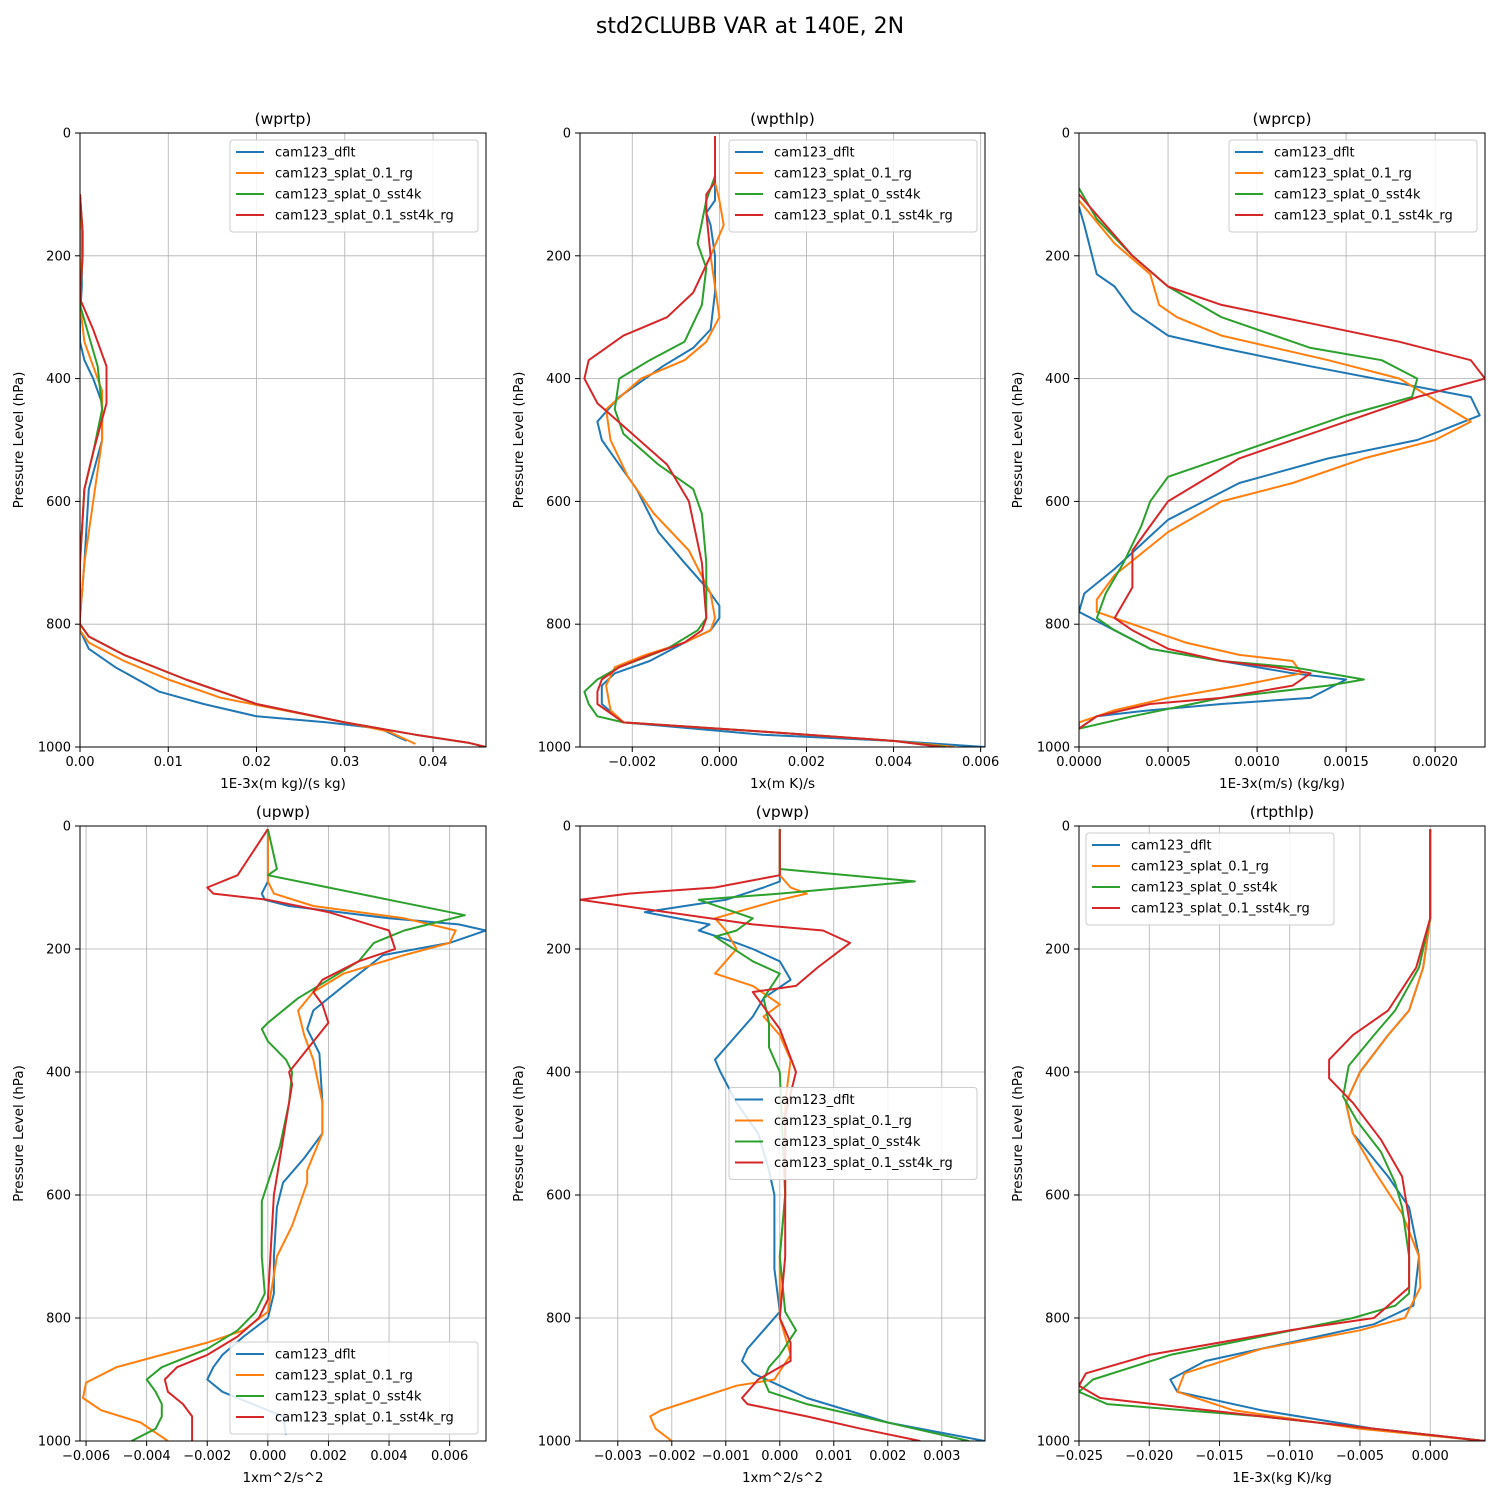 The image size is (1500, 1505). Describe the element at coordinates (1281, 119) in the screenshot. I see `subplot-title: (wprcp)` at that location.